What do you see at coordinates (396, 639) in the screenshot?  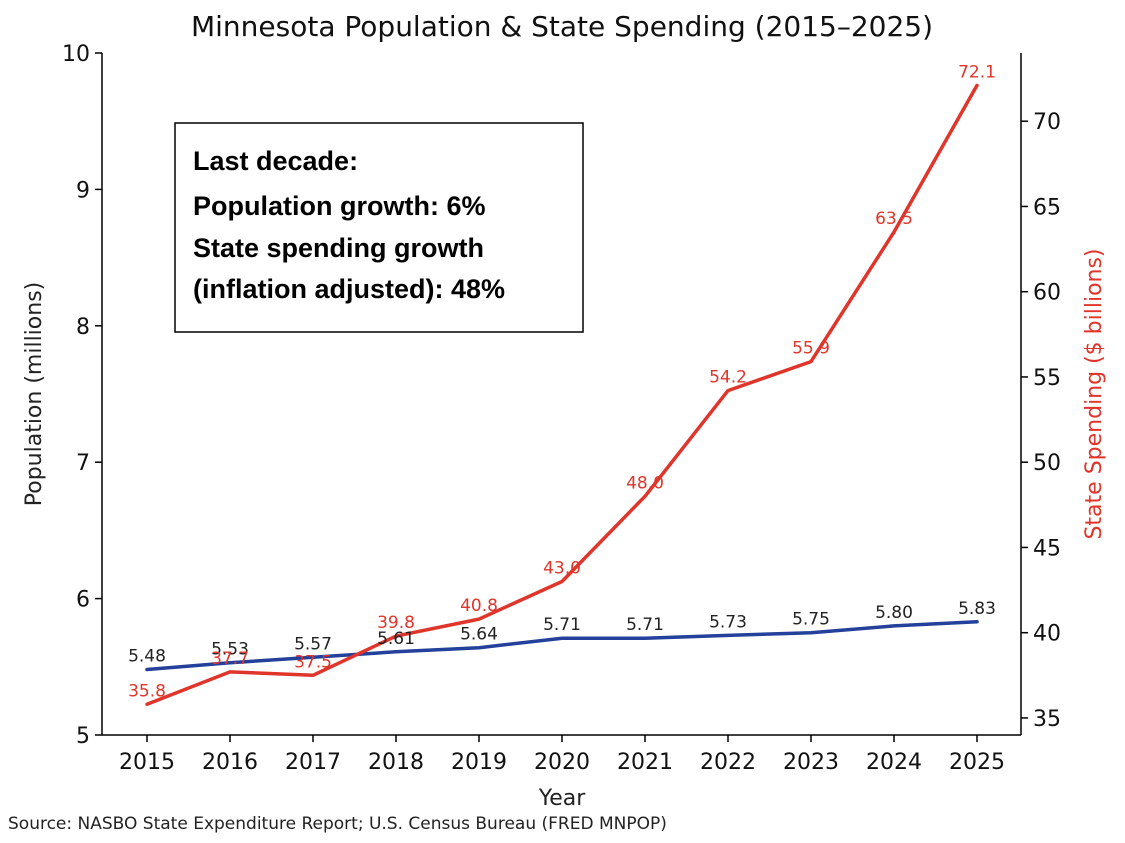 I see `population-data-label: 5.61` at bounding box center [396, 639].